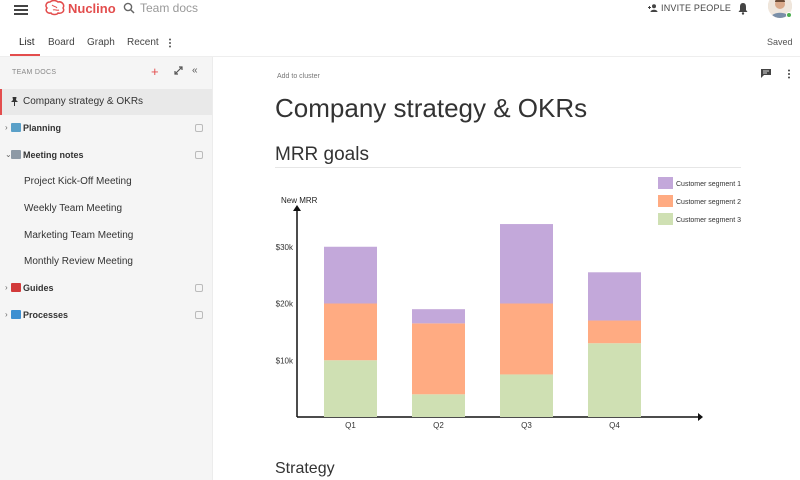 The height and width of the screenshot is (480, 800). I want to click on expand-all-icon, so click(178, 70).